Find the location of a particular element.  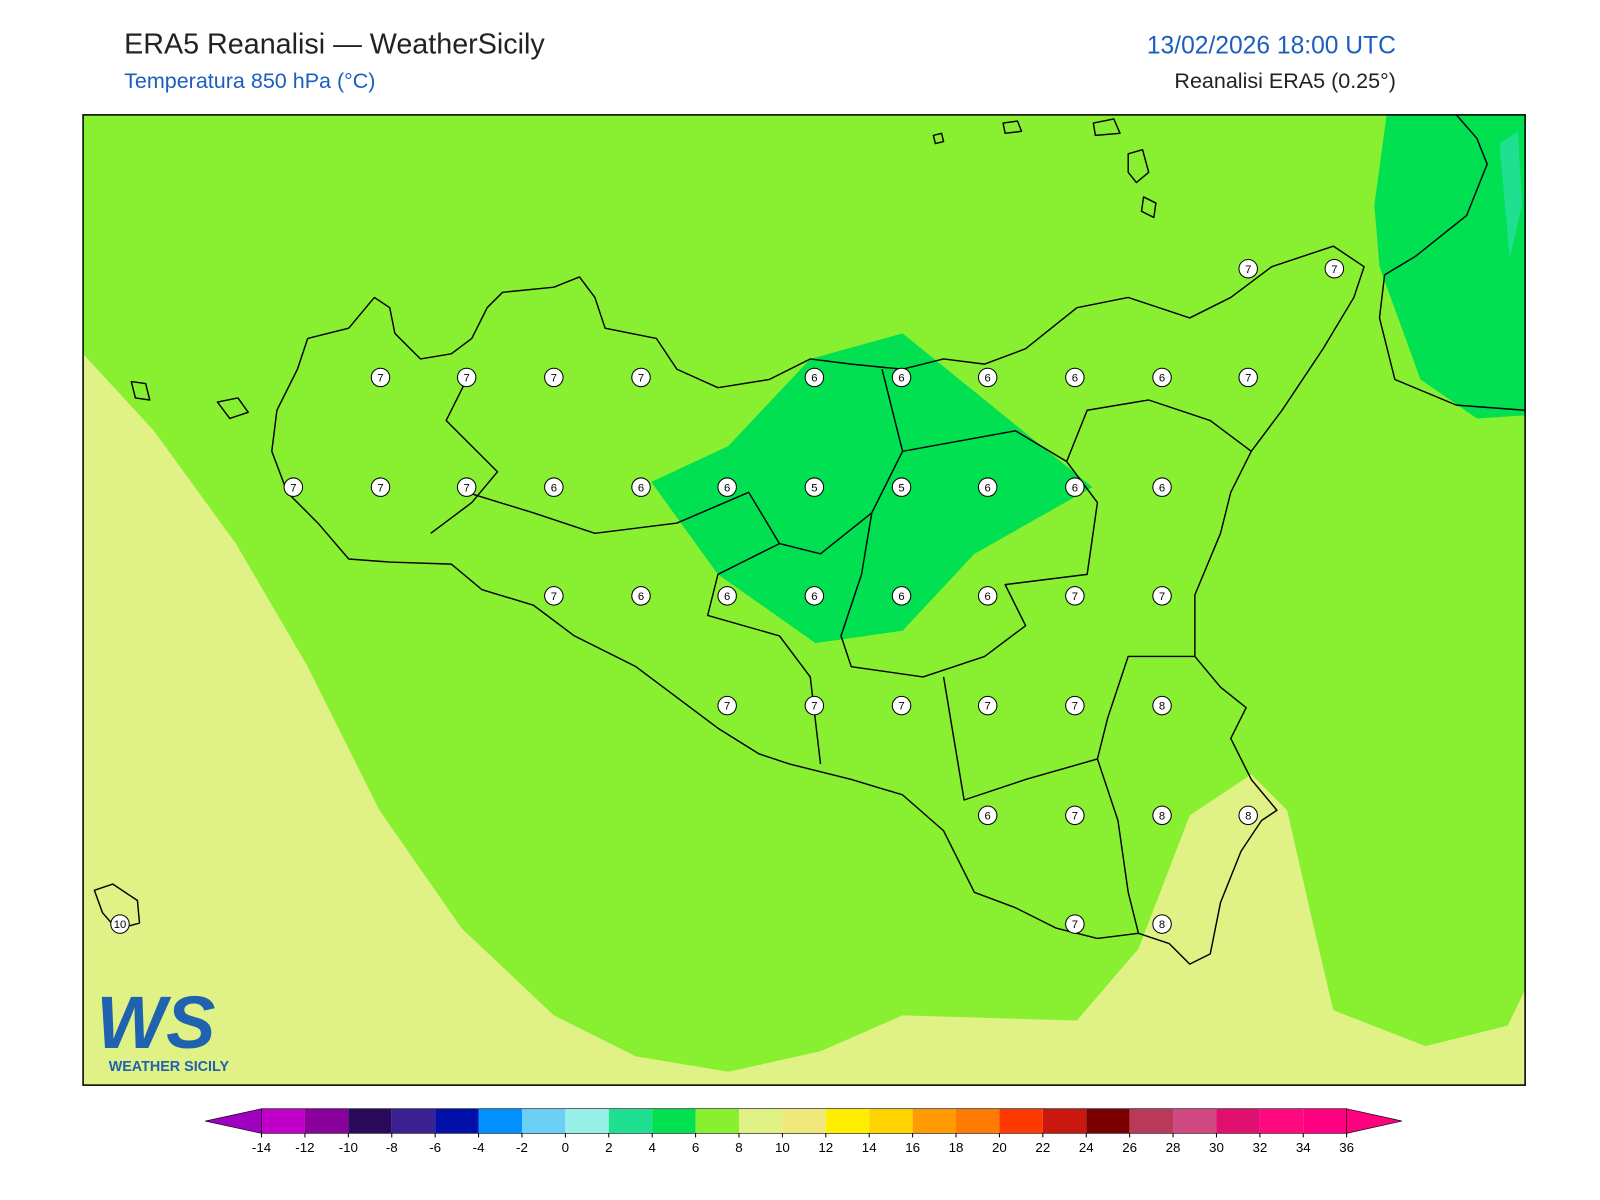

colorbar-tick-label: 2 is located at coordinates (608, 1147).